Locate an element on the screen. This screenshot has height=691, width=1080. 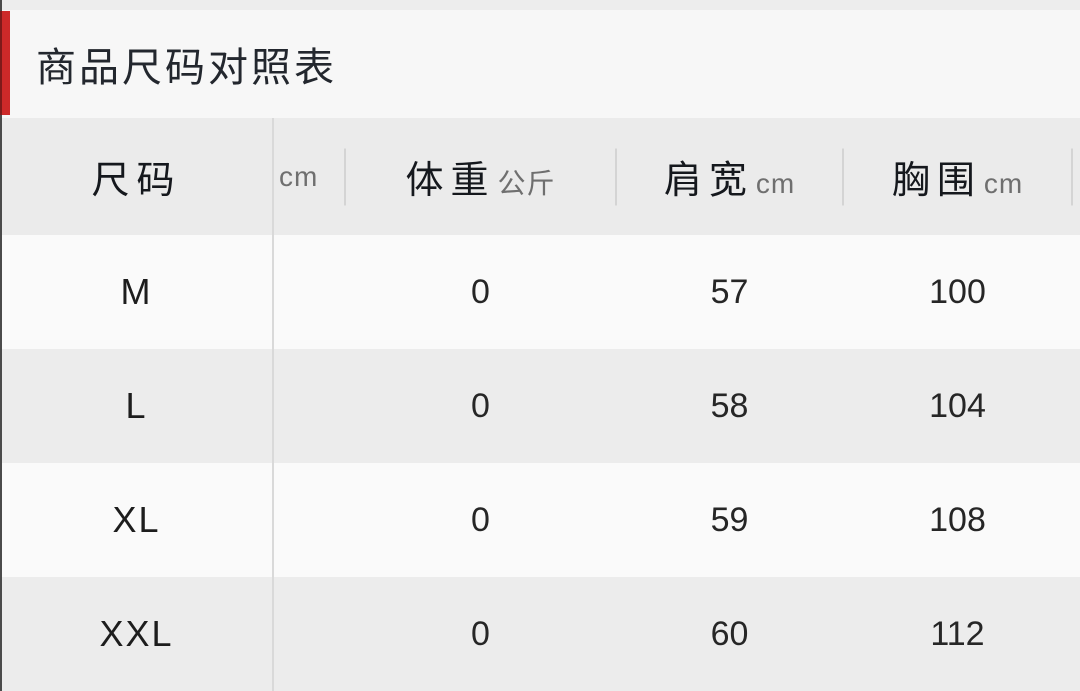
shoulder-cell: 59 is located at coordinates (729, 519).